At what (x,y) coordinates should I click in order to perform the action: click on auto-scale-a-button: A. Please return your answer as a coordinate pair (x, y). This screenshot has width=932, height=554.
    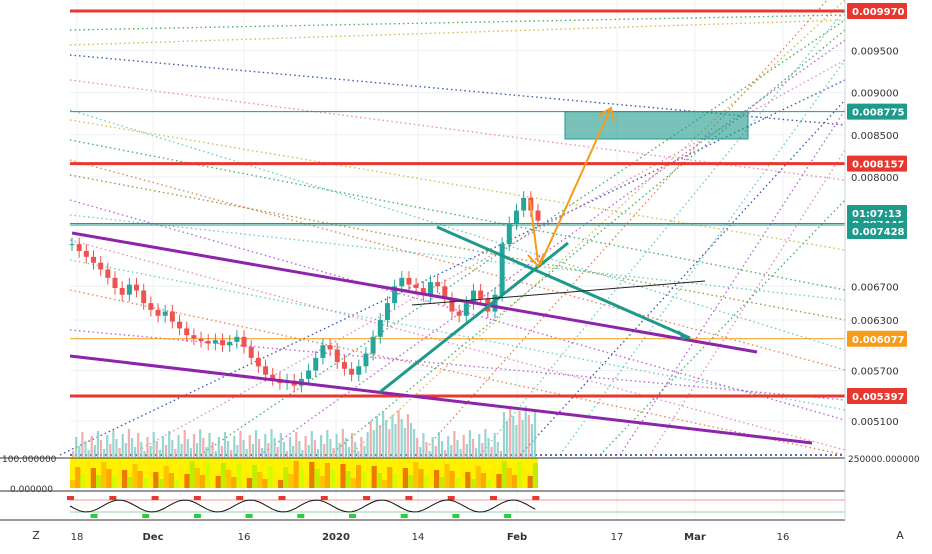
    Looking at the image, I should click on (900, 535).